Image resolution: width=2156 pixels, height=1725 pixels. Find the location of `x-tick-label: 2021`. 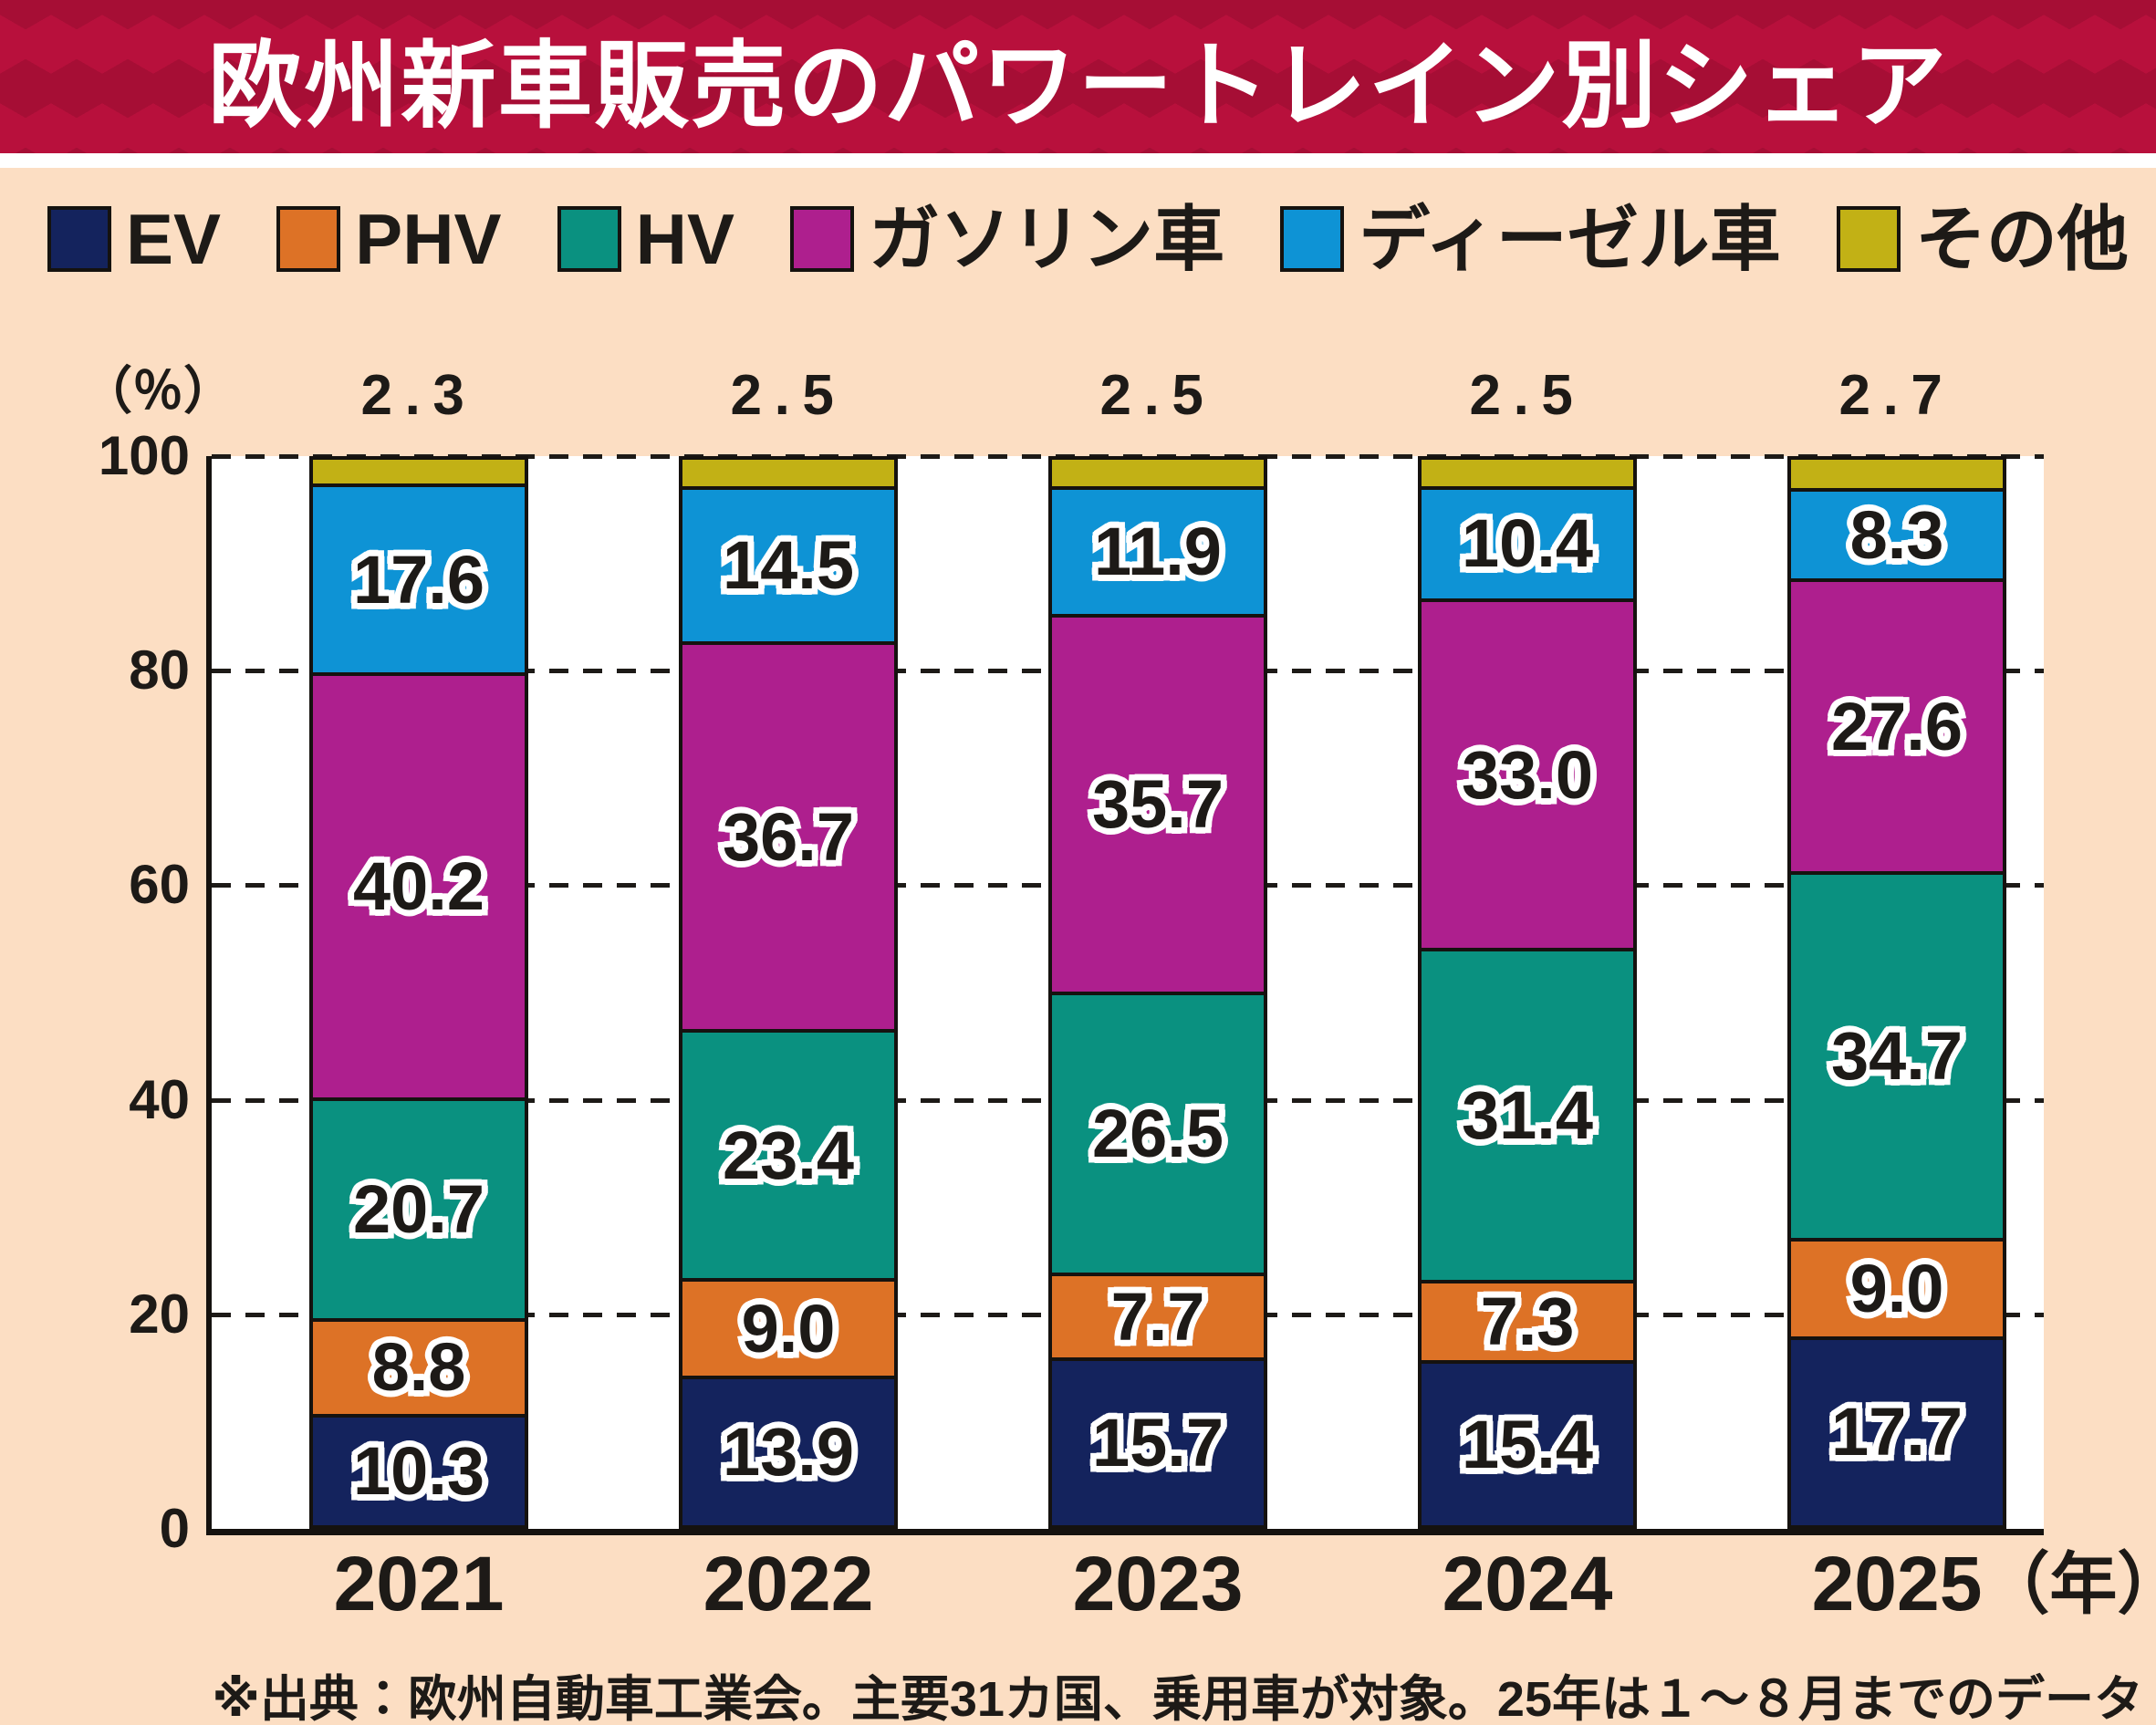

x-tick-label: 2021 is located at coordinates (419, 1583).